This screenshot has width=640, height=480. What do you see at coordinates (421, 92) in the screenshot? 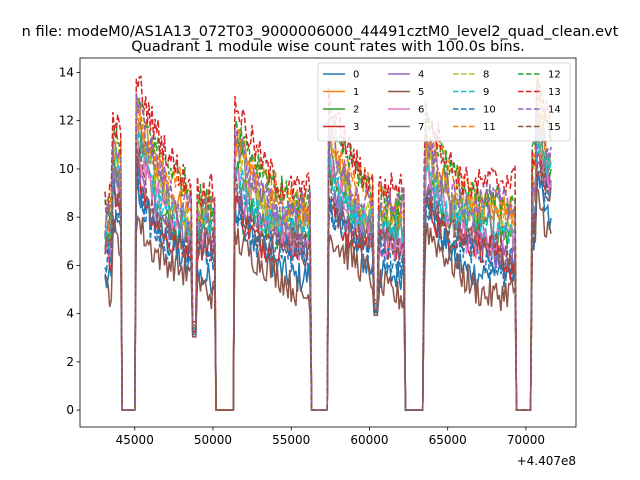
I see `legend-label-5: 5` at bounding box center [421, 92].